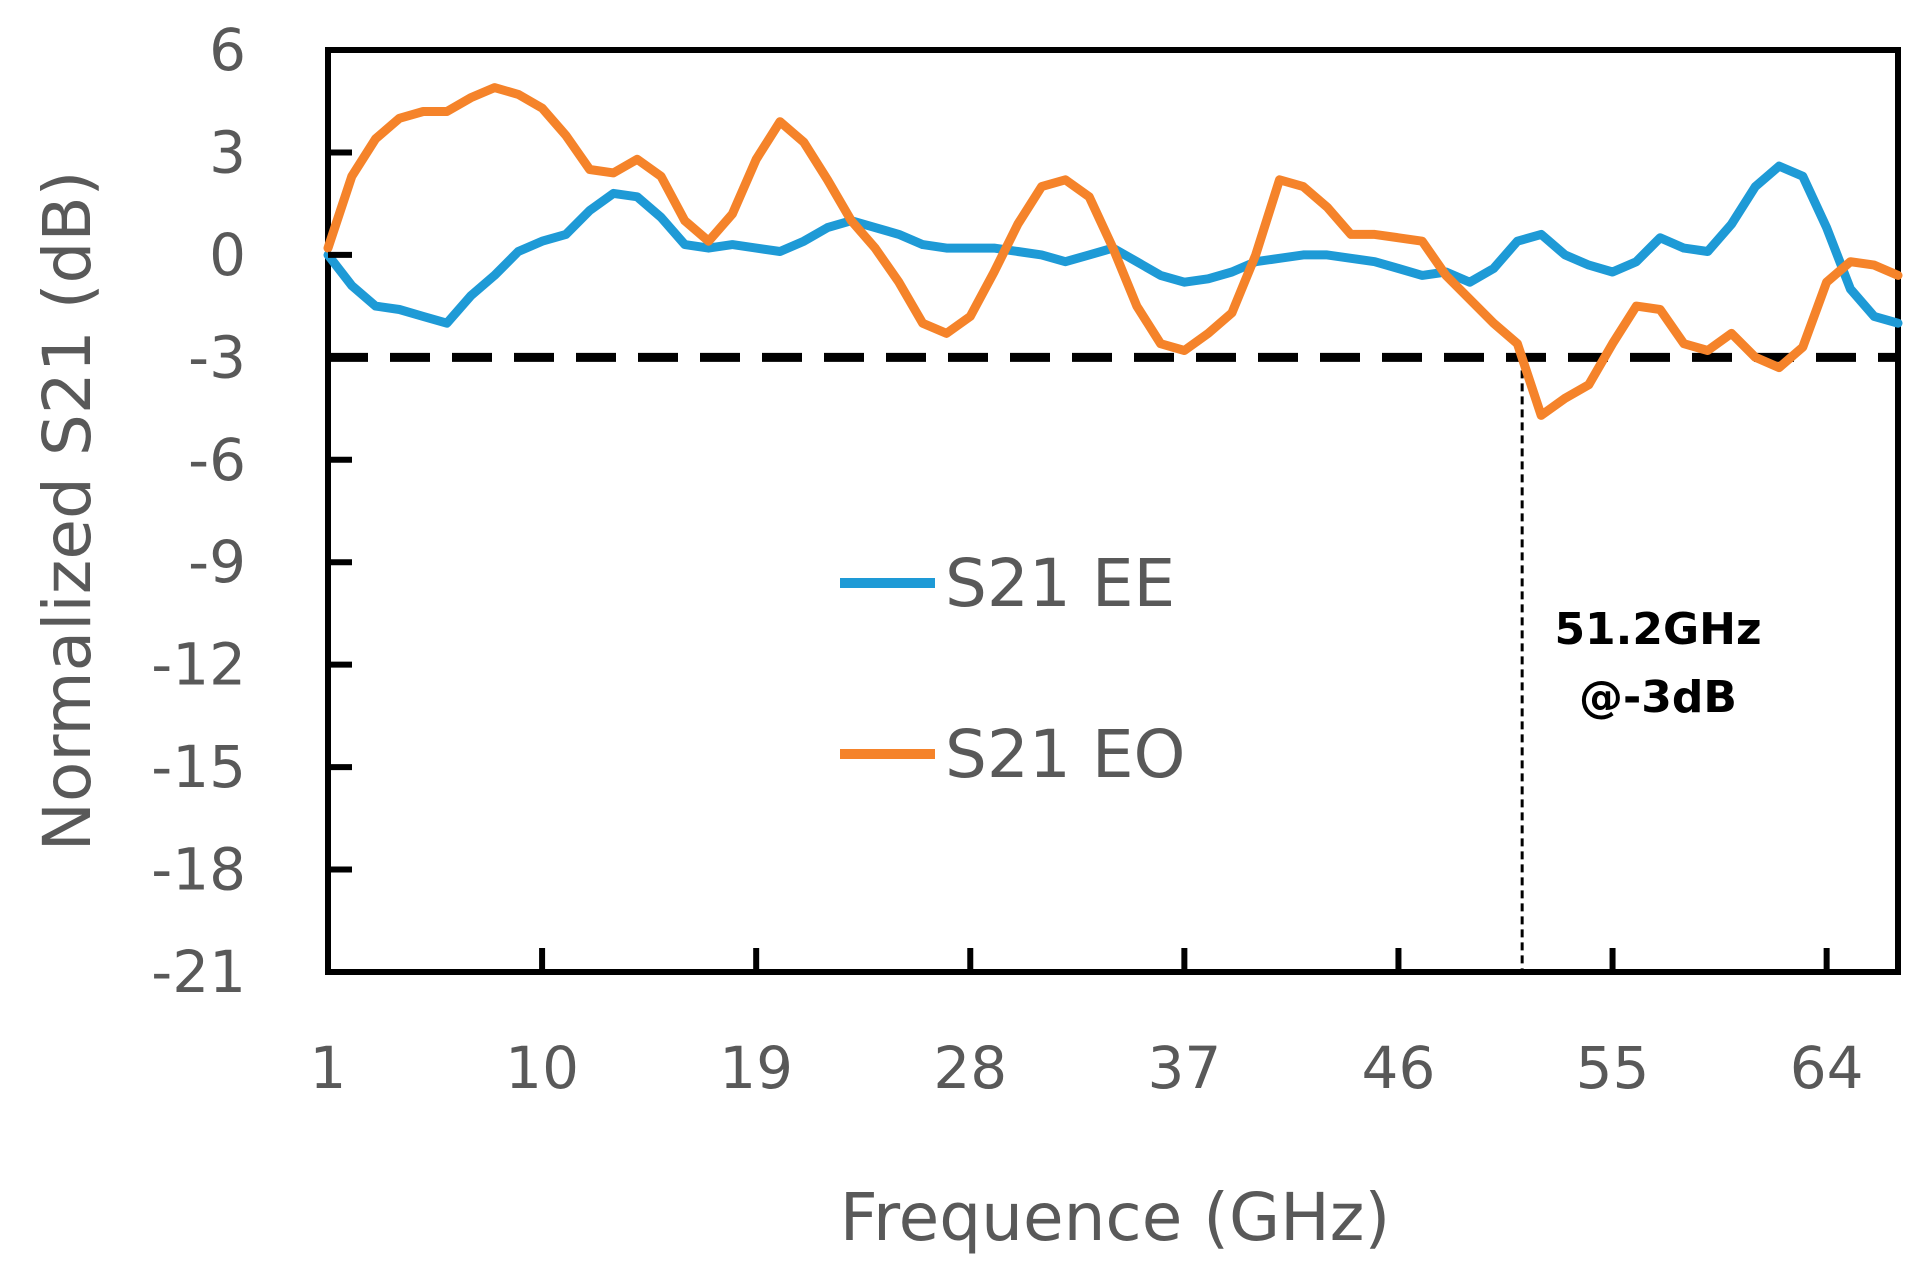 Image resolution: width=1916 pixels, height=1276 pixels. Describe the element at coordinates (217, 562) in the screenshot. I see `y-tick-label: -9` at that location.